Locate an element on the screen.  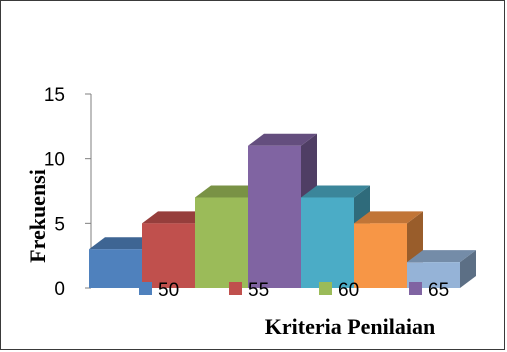
y-tick-label: 5 is located at coordinates (59, 224).